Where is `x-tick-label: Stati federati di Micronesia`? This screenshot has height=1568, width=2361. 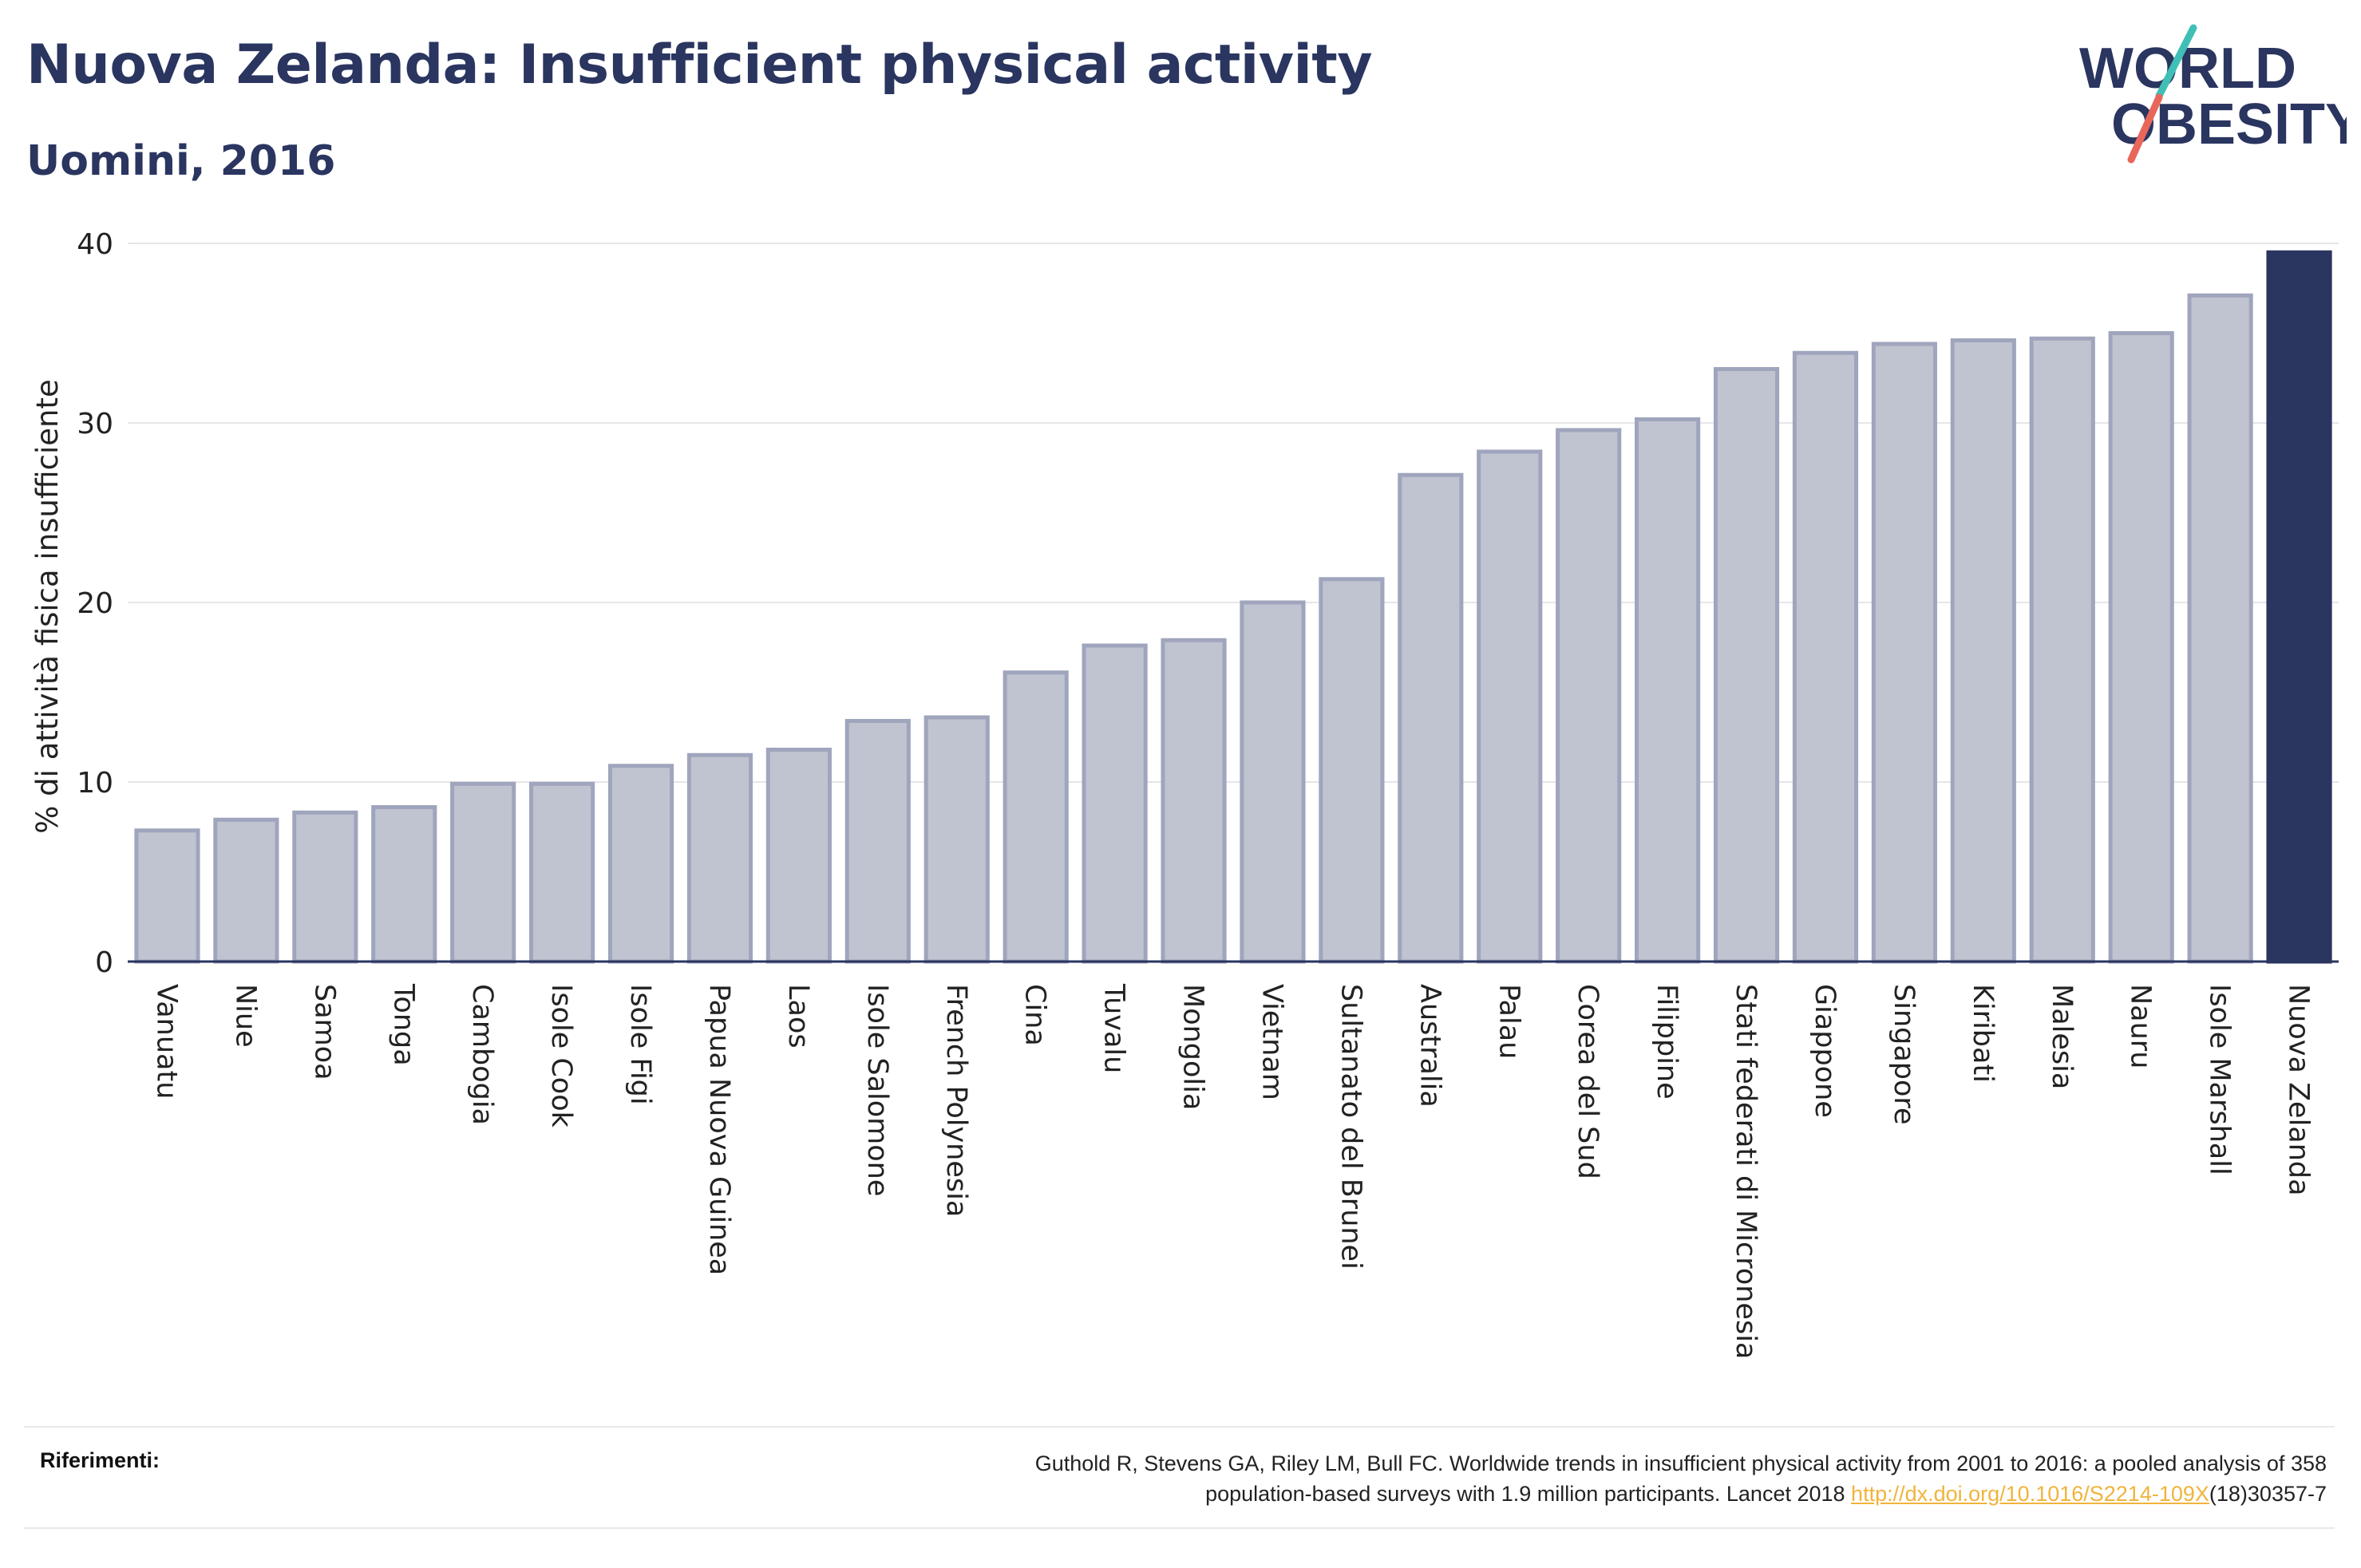 x-tick-label: Stati federati di Micronesia is located at coordinates (1746, 1171).